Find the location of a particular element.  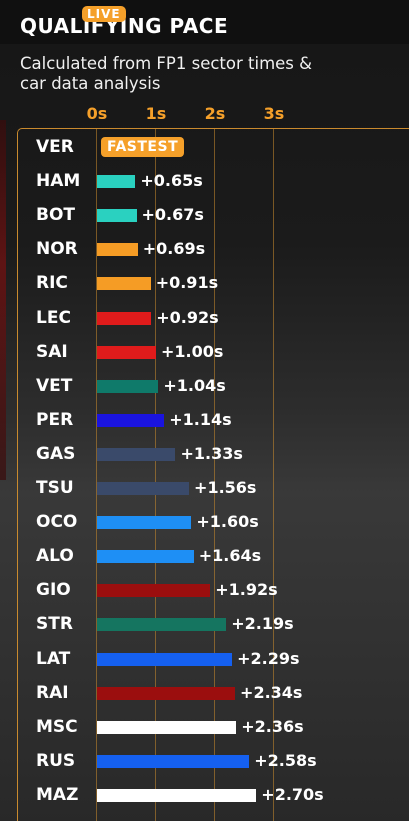

gap-label: +2.19s is located at coordinates (262, 624).